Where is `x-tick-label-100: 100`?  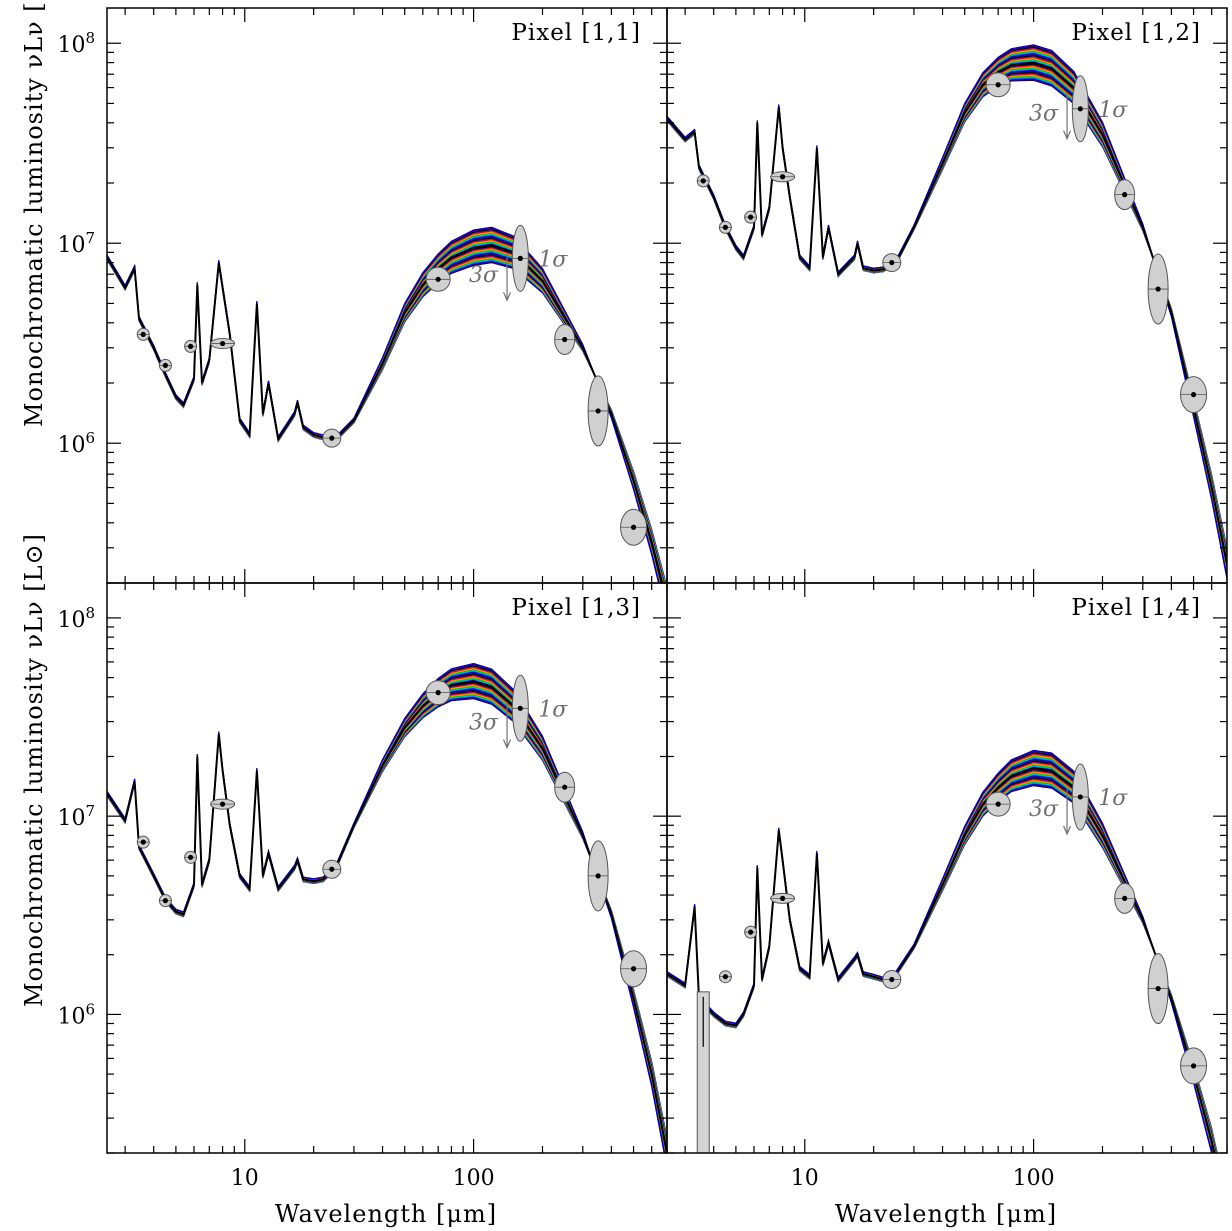
x-tick-label-100: 100 is located at coordinates (1034, 1178).